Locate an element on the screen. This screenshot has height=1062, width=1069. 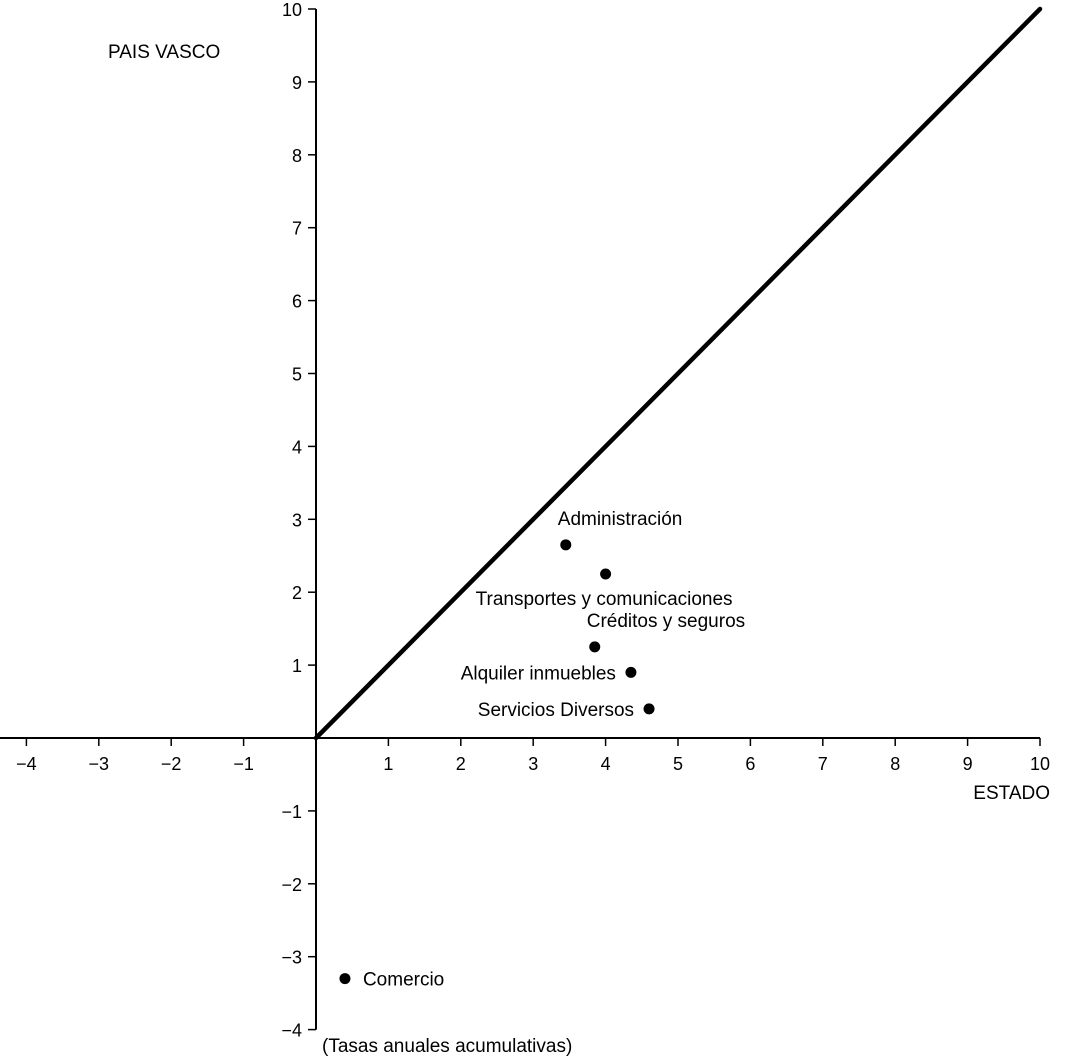
x-tick-label: 1 is located at coordinates (388, 764).